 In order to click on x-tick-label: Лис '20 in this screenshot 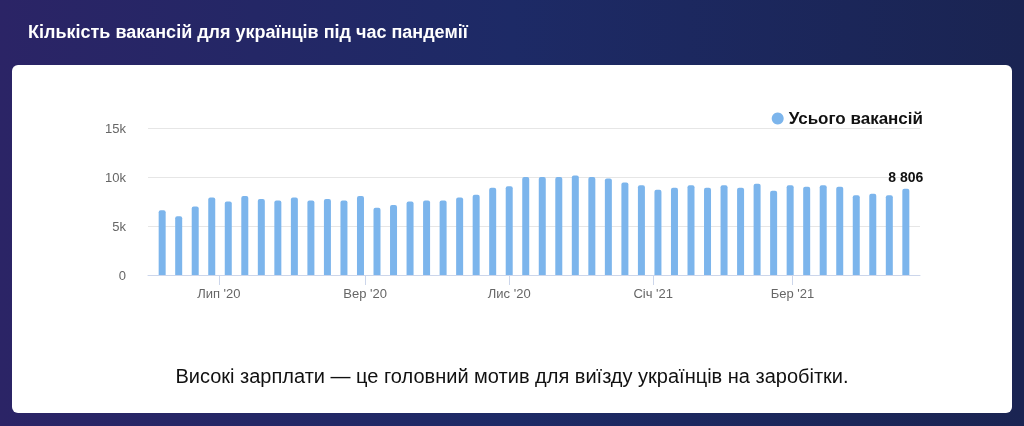, I will do `click(509, 293)`.